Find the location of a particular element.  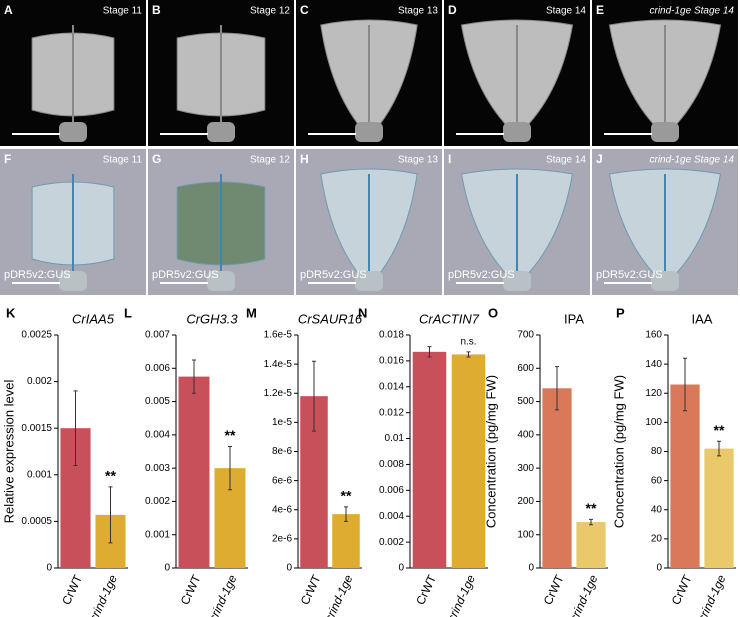

panel-letter: C is located at coordinates (304, 10).